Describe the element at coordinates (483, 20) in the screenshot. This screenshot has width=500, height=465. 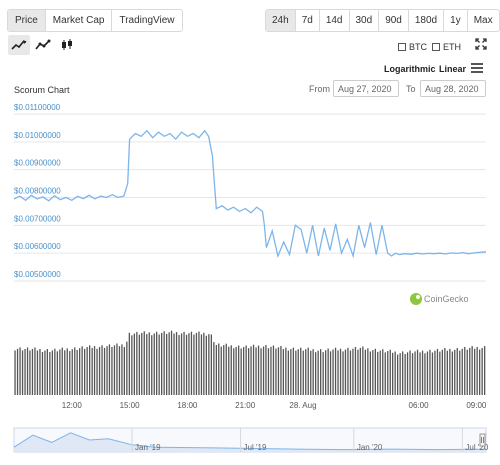
I see `range-max: Max` at that location.